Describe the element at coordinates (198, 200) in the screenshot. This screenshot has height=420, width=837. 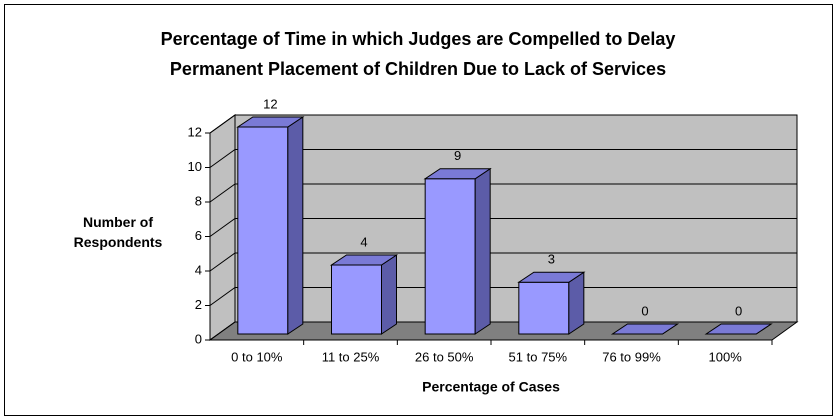
I see `y-tick-label: 8` at that location.